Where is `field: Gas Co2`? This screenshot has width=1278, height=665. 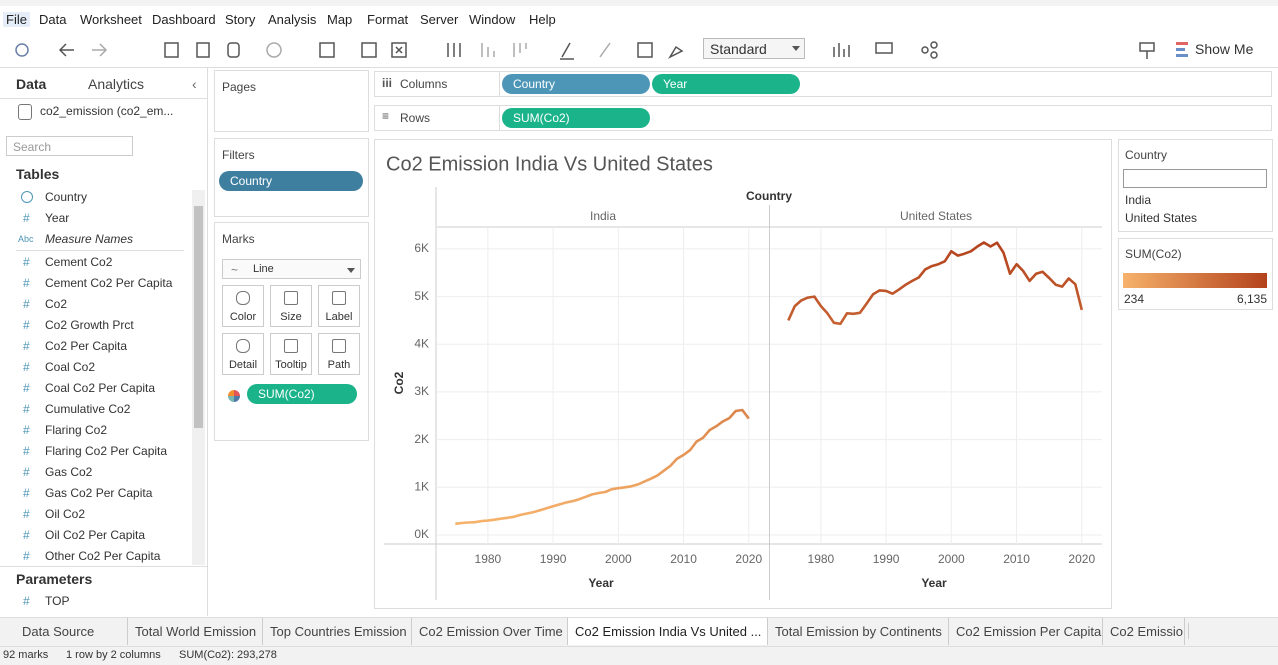
field: Gas Co2 is located at coordinates (69, 472).